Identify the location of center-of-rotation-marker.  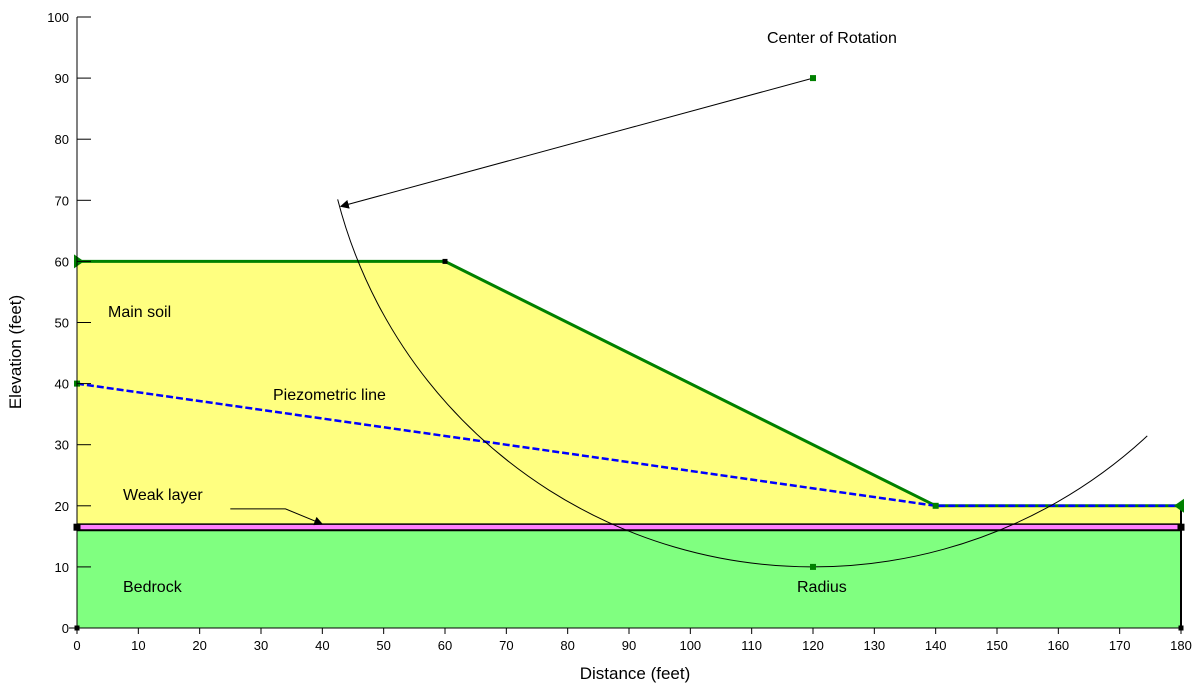
(813, 78).